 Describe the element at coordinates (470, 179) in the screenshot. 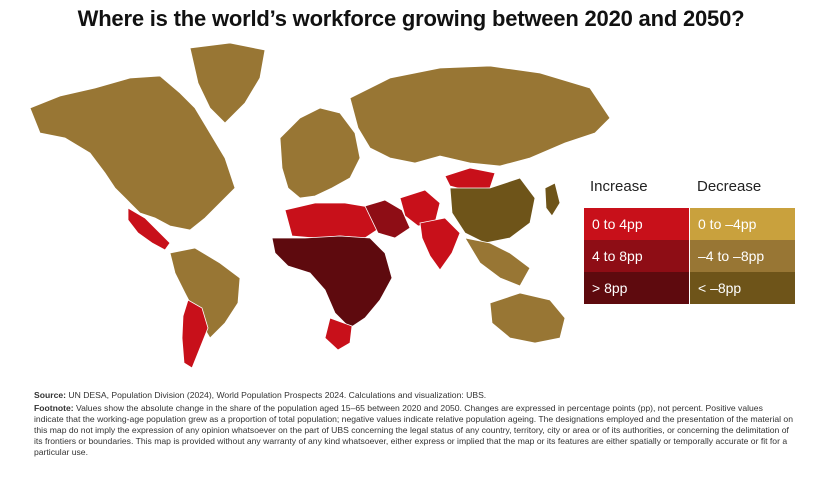

I see `region-mongolia` at that location.